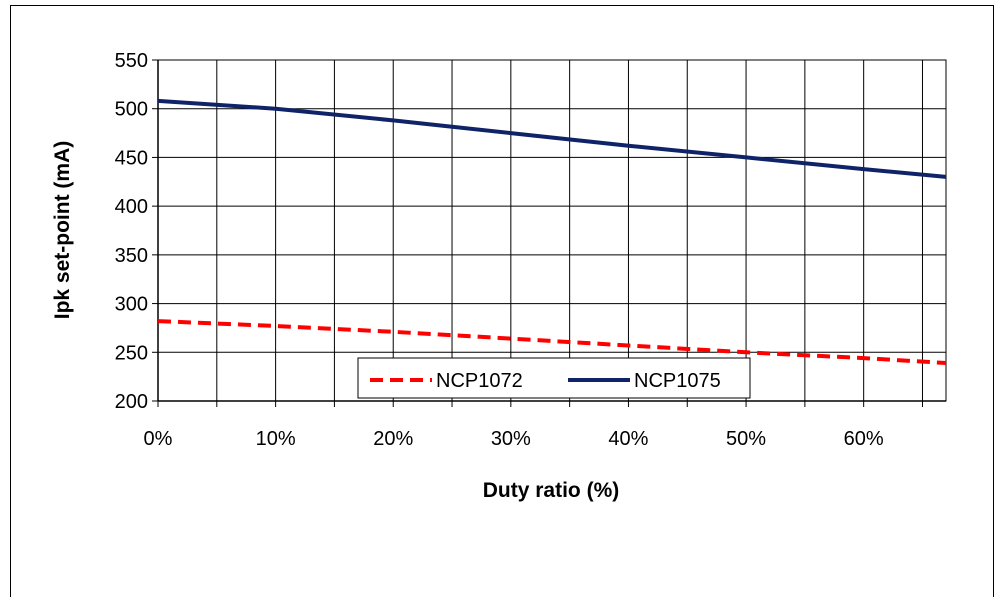 The height and width of the screenshot is (597, 994). I want to click on x-tick-label: 0%, so click(158, 439).